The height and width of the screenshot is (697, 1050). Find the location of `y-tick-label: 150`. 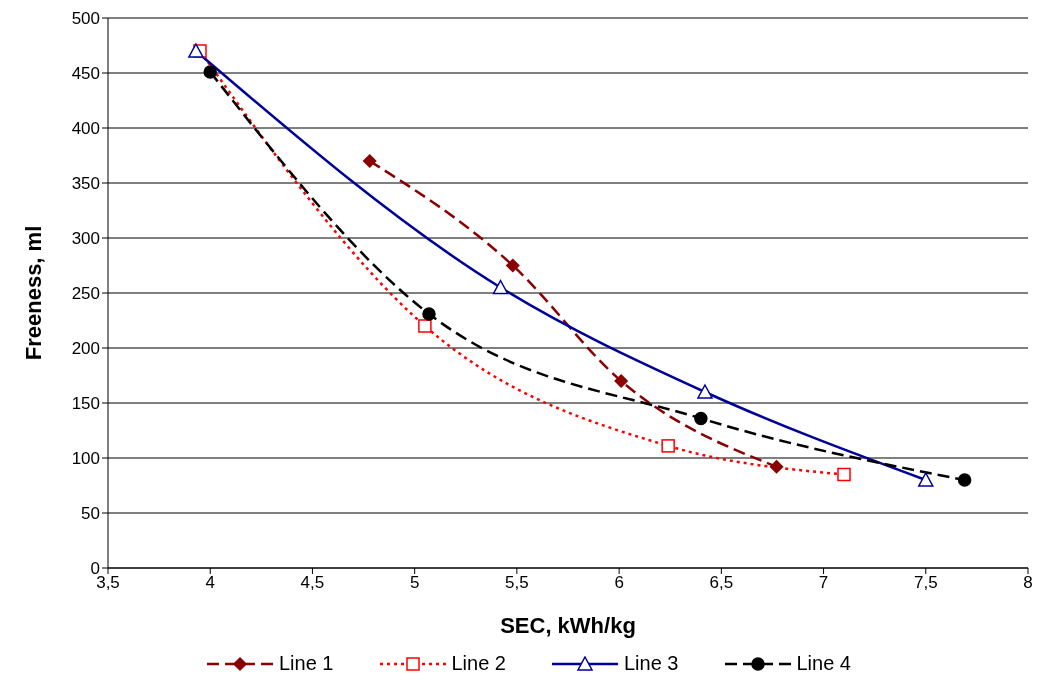

y-tick-label: 150 is located at coordinates (85, 404).